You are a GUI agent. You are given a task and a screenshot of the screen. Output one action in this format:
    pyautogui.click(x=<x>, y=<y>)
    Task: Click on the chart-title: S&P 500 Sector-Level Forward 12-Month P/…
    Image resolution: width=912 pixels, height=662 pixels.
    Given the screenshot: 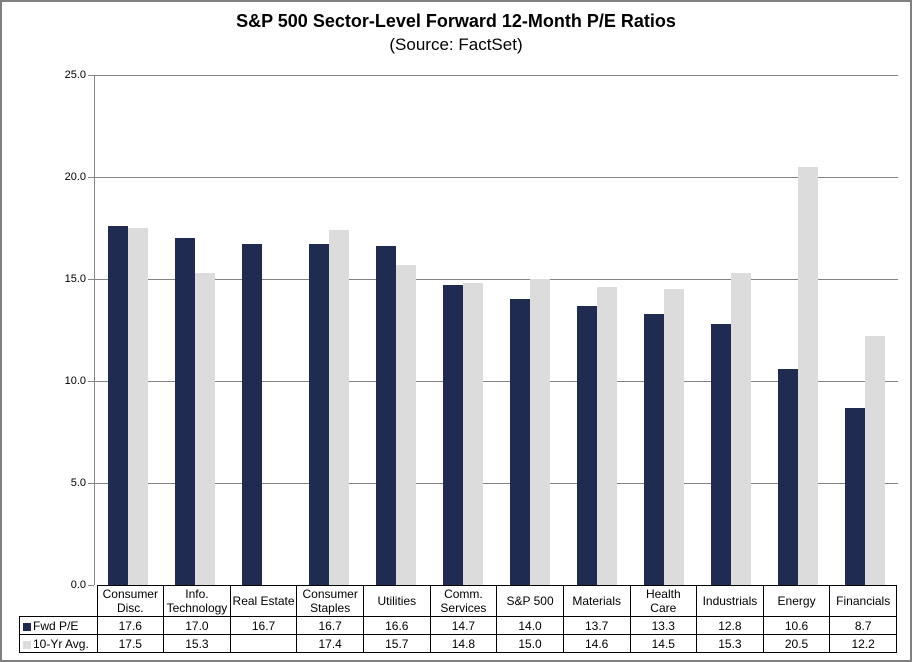 What is the action you would take?
    pyautogui.click(x=456, y=21)
    